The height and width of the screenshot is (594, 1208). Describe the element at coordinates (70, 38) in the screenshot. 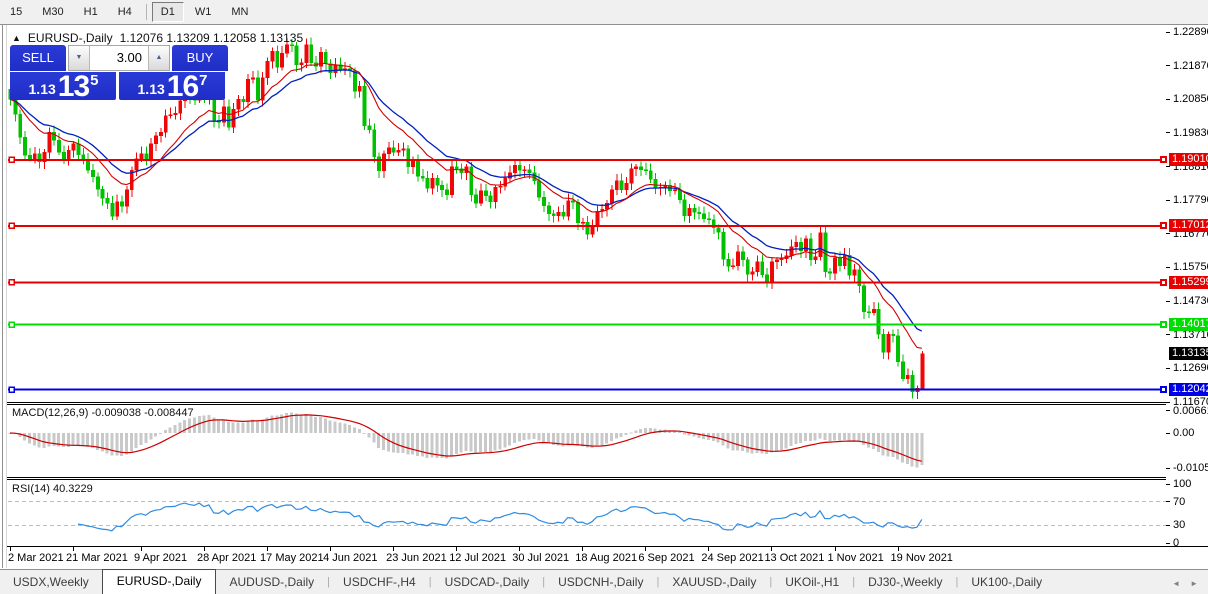

I see `chart-symbol-period: EURUSD-,Daily` at that location.